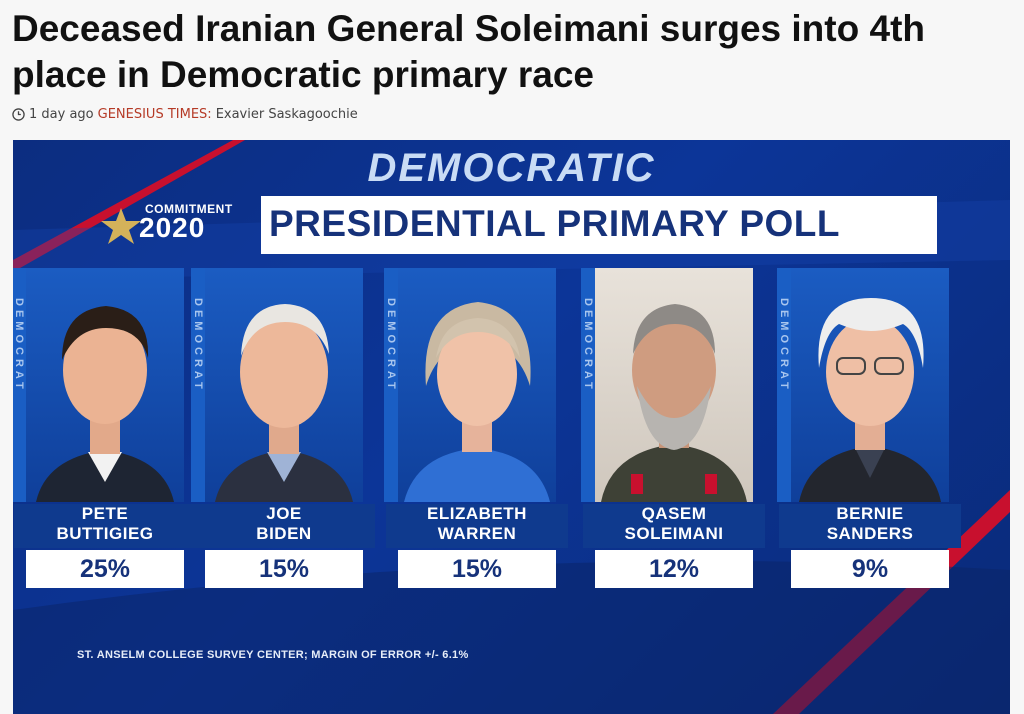 The image size is (1024, 714). I want to click on candidate-card: DEMOCRAT ELIZABETH WARREN 15%, so click(476, 428).